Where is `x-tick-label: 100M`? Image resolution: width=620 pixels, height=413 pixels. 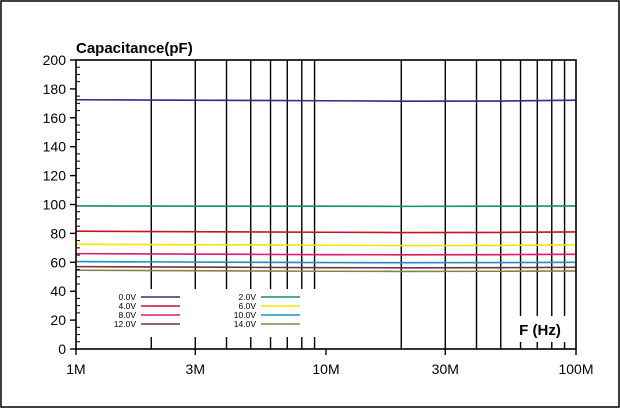
x-tick-label: 100M is located at coordinates (575, 369).